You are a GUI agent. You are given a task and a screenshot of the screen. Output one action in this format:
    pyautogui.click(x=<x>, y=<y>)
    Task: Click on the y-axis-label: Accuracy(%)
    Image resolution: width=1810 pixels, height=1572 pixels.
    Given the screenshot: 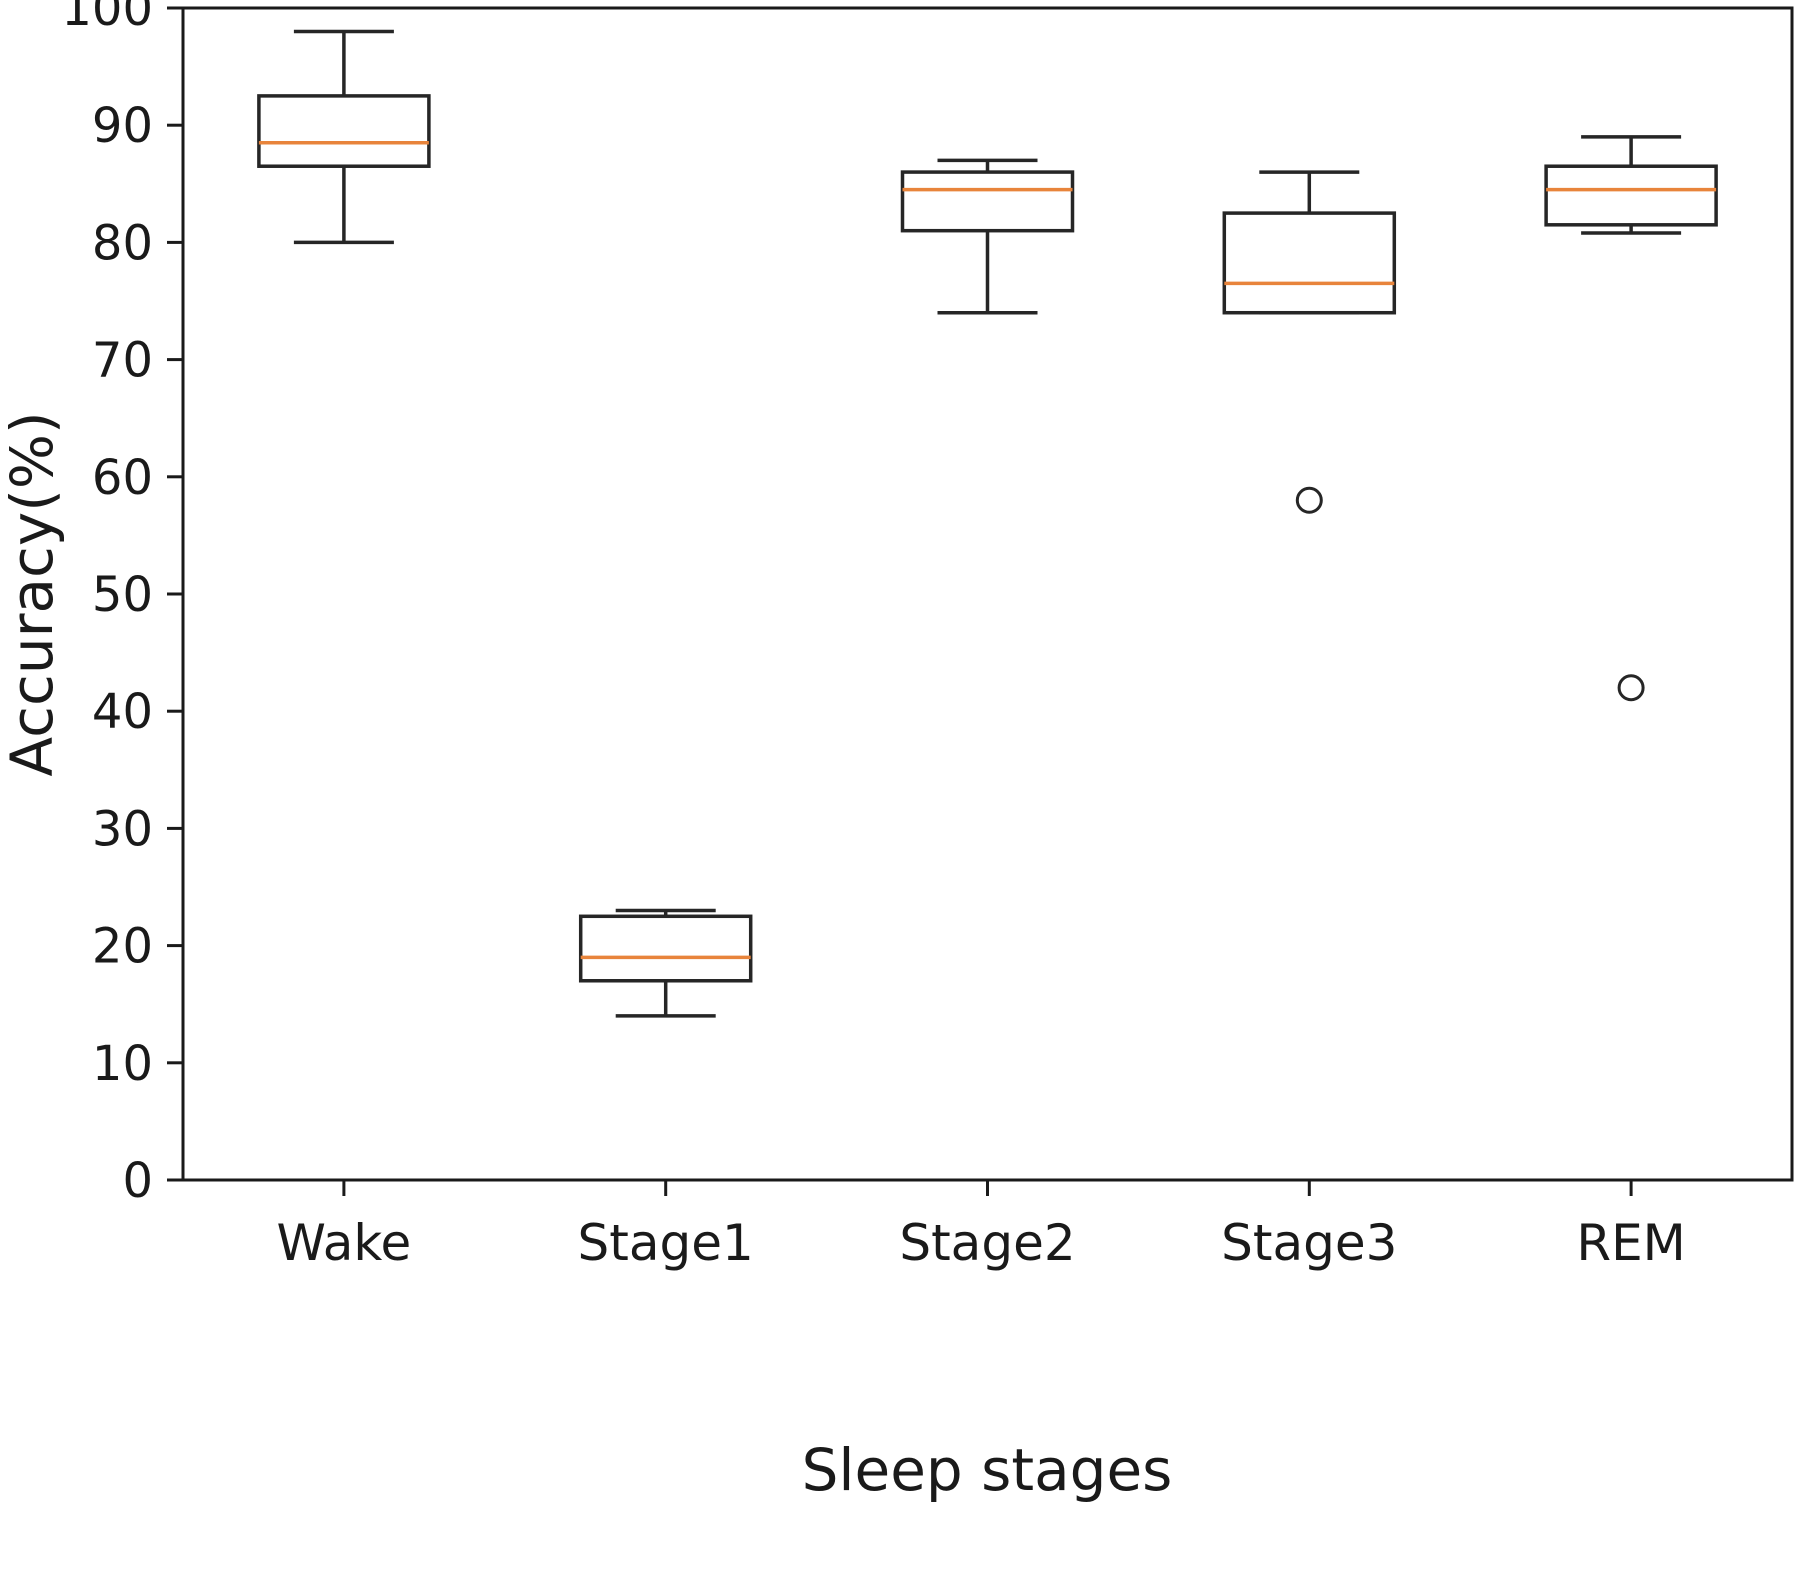 What is the action you would take?
    pyautogui.click(x=33, y=593)
    